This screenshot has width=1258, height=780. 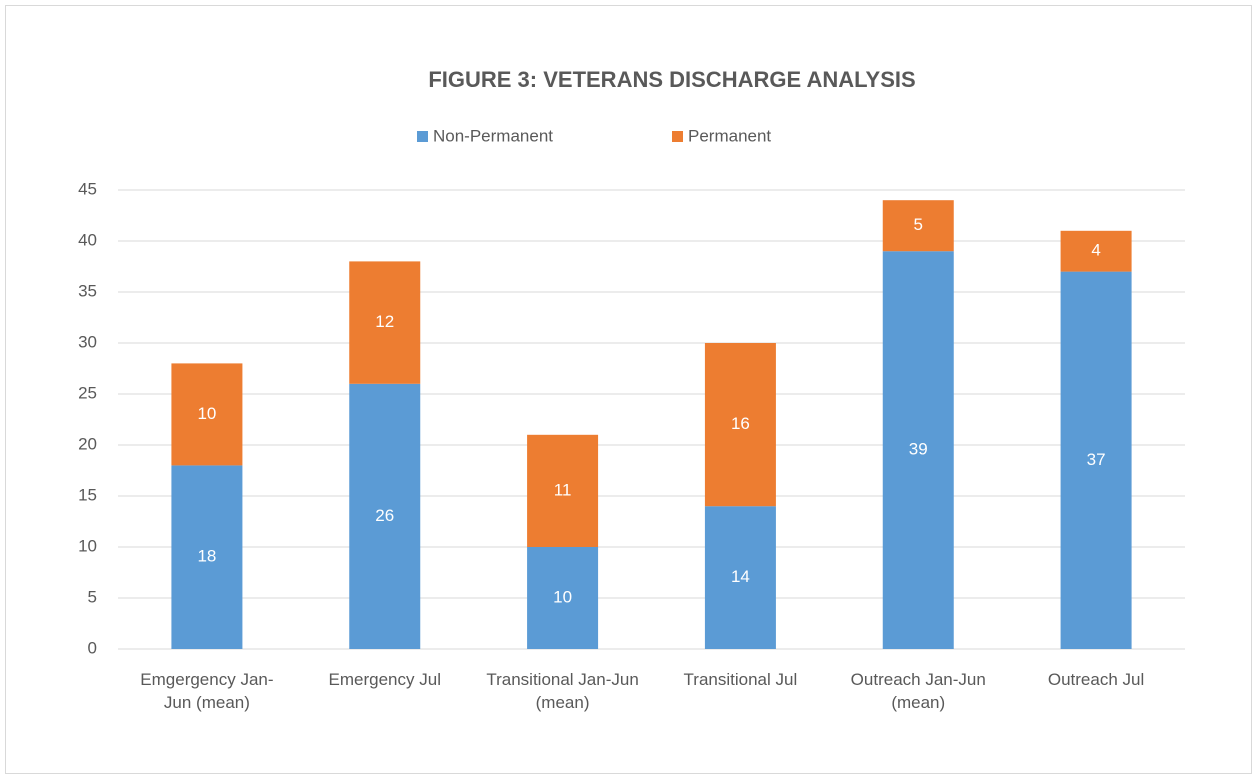 I want to click on data-label: 12, so click(x=384, y=321).